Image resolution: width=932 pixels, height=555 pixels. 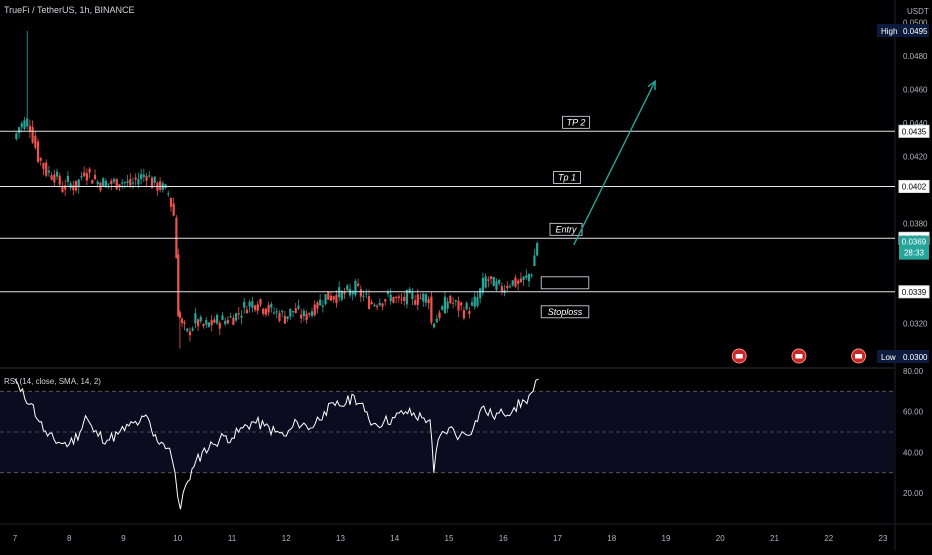 I want to click on currency-label: USDT, so click(x=918, y=11).